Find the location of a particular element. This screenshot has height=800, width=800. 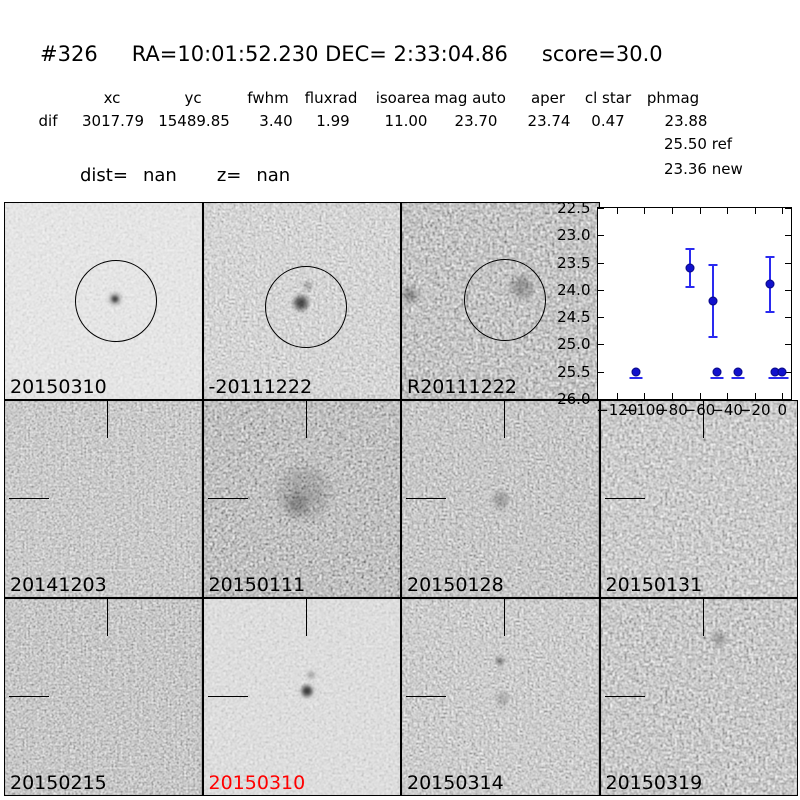

cutout-epoch-20150310-detection: 20150310 is located at coordinates (301, 697).